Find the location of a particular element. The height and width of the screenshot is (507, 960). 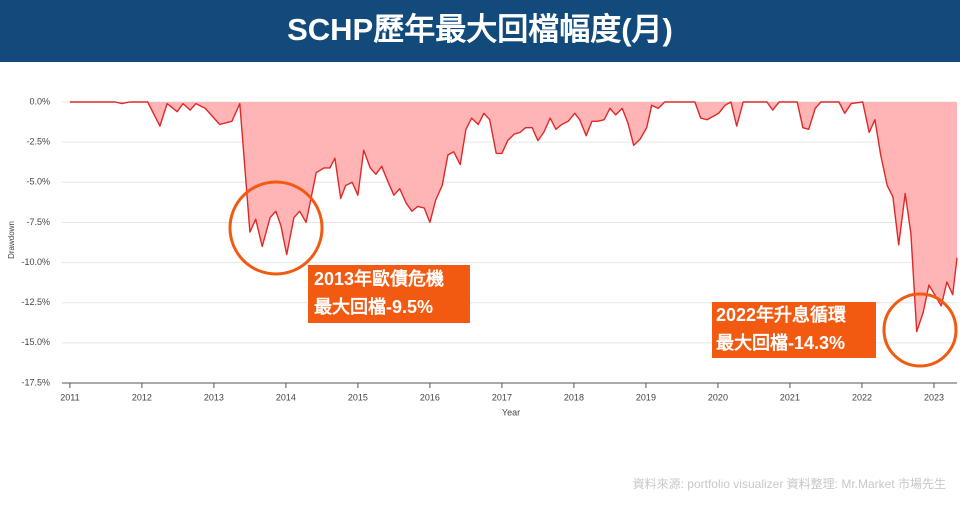

x-tick-label: 2023 is located at coordinates (934, 397).